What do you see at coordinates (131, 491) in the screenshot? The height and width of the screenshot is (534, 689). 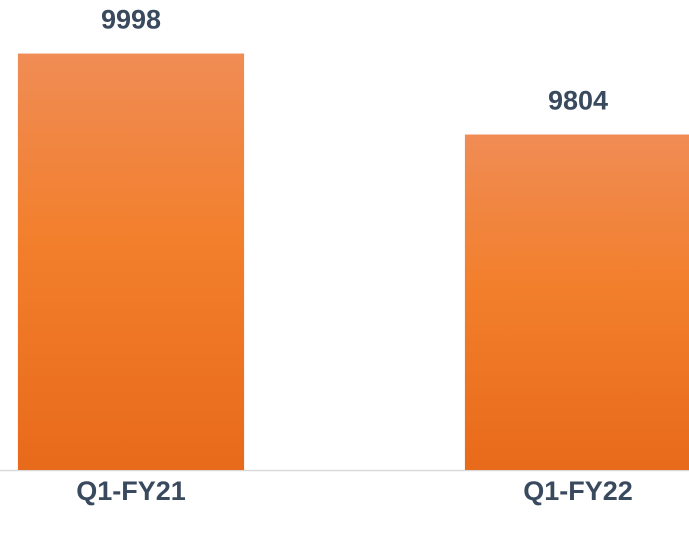 I see `x-tick-label: Q1-FY21` at bounding box center [131, 491].